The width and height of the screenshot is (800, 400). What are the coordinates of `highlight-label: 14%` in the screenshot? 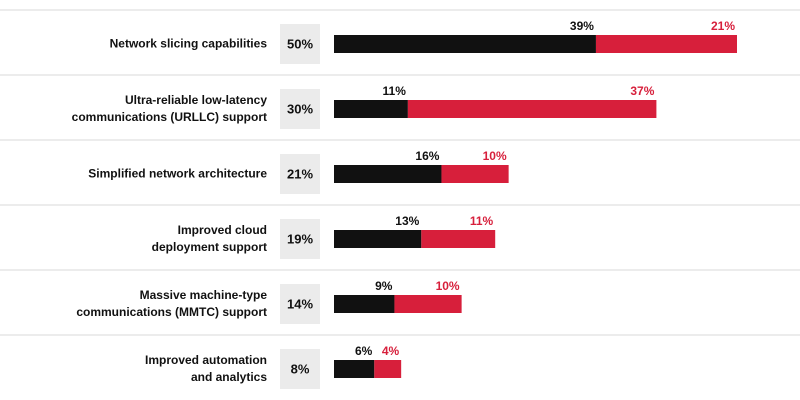 It's located at (300, 303).